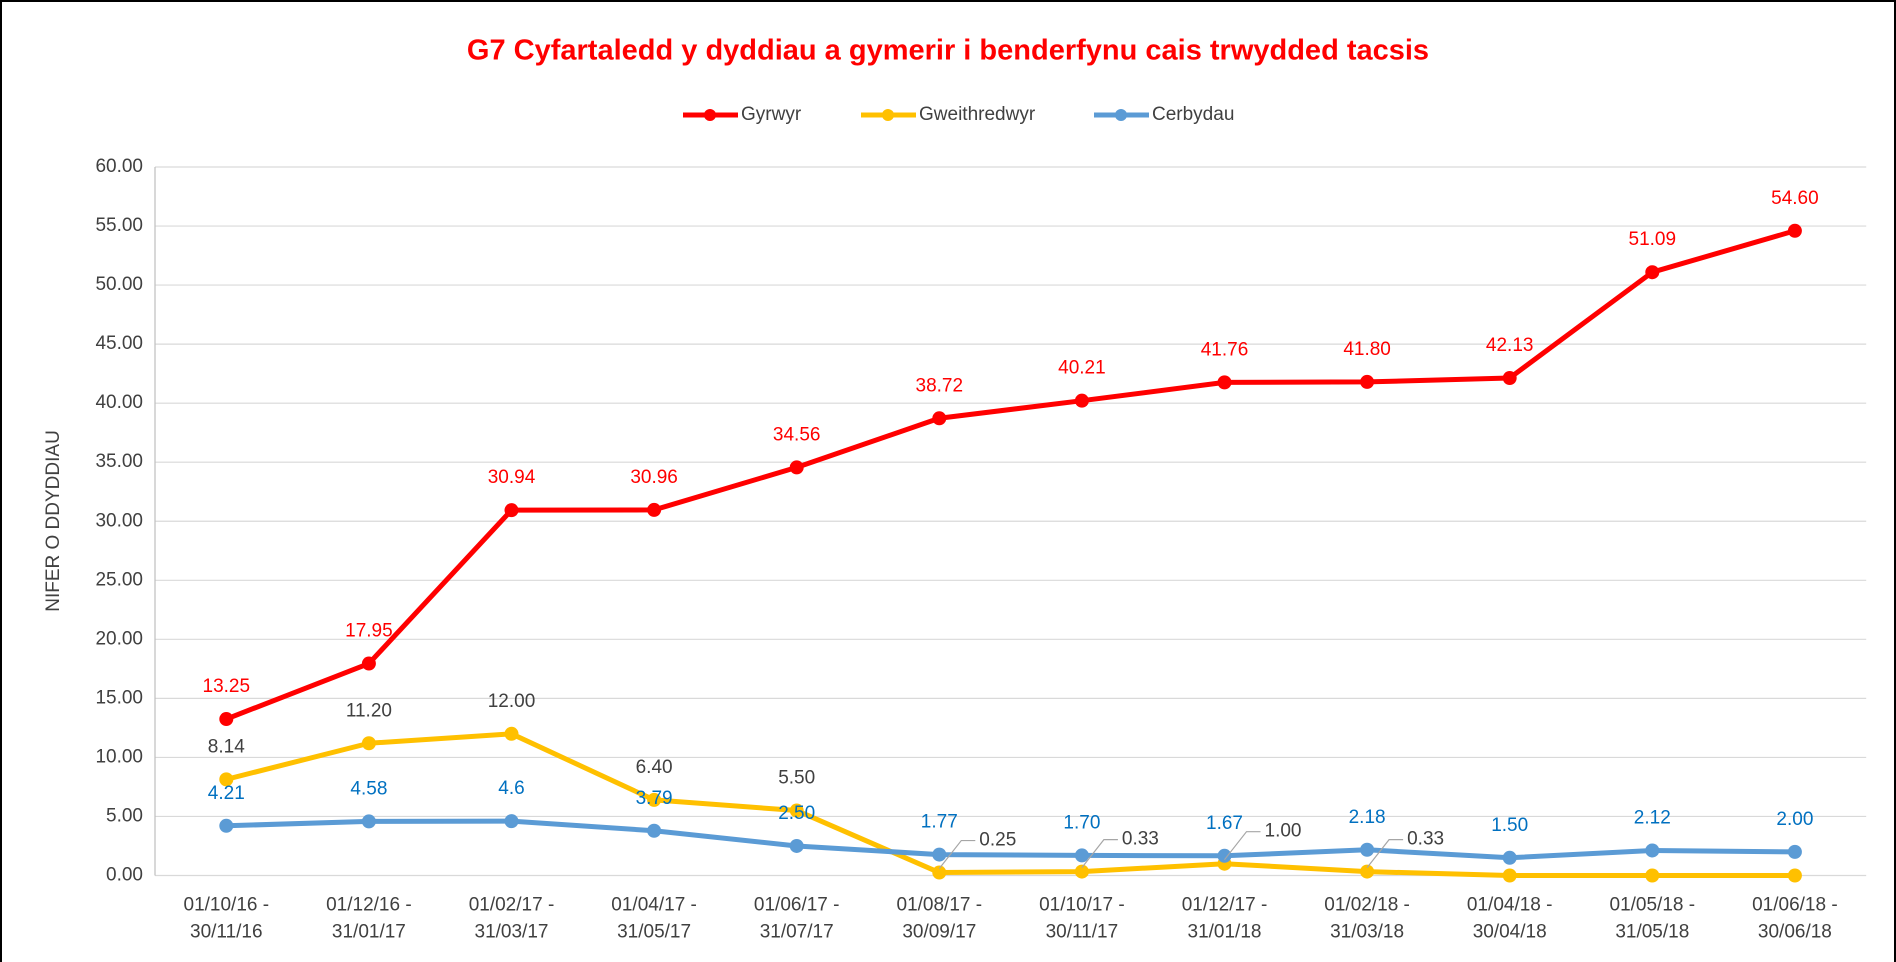  Describe the element at coordinates (369, 932) in the screenshot. I see `x-tick-label: 31/01/17` at that location.